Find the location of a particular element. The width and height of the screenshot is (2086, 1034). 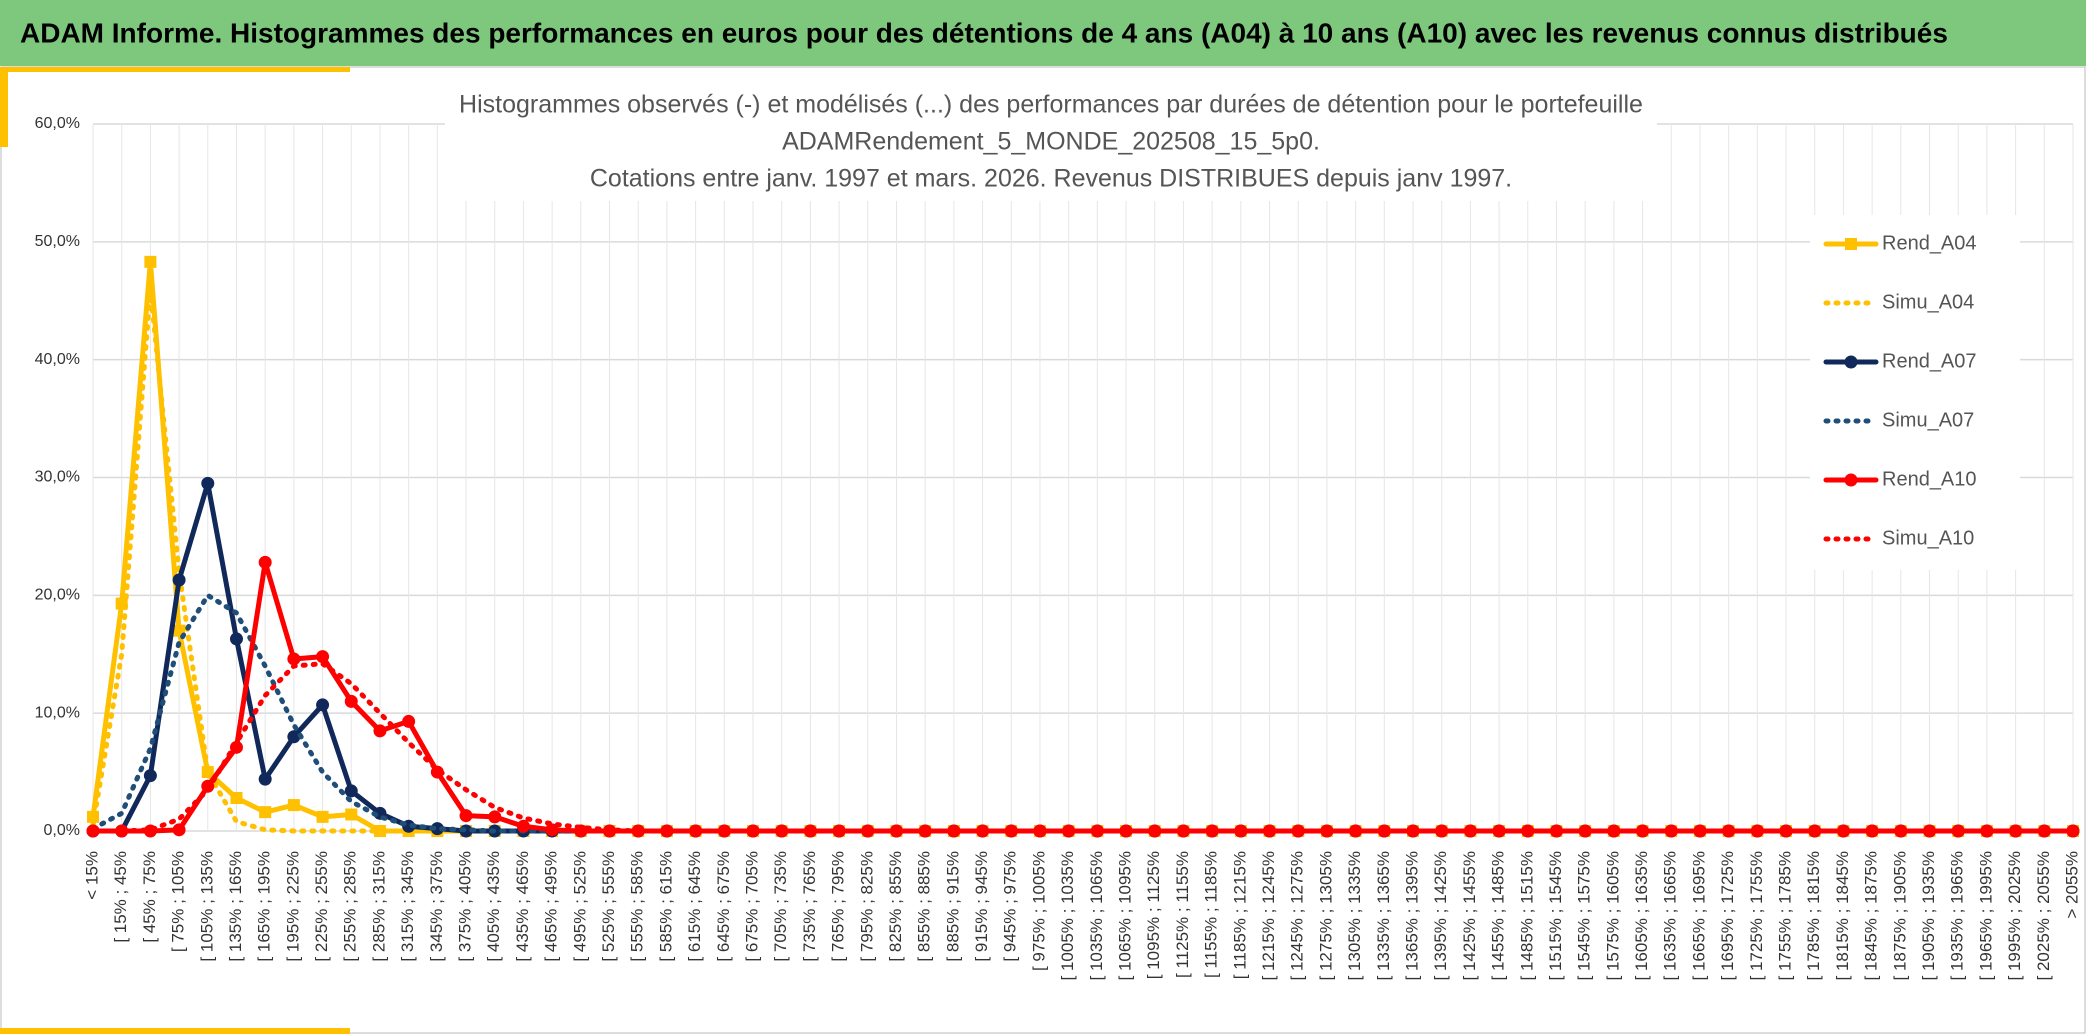

x-tick-label: [ 375% ; 405% is located at coordinates (465, 906).